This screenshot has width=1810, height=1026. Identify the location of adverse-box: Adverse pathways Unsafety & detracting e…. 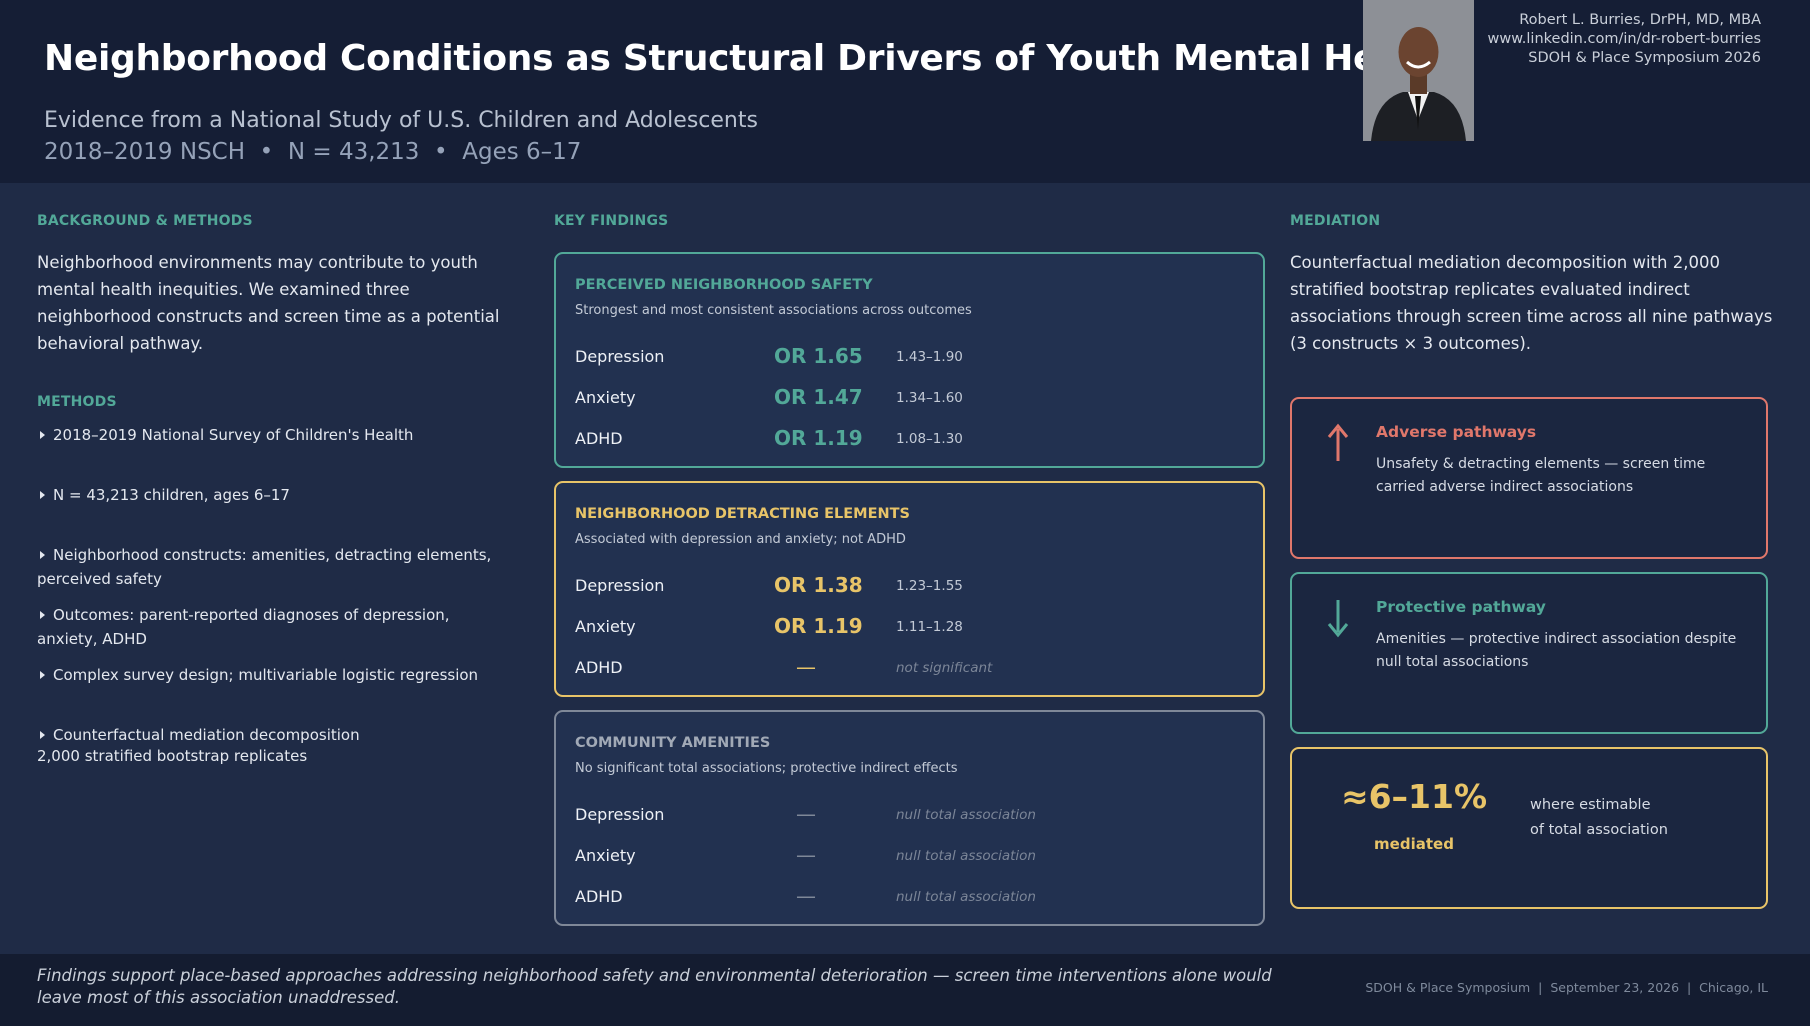
(1529, 478).